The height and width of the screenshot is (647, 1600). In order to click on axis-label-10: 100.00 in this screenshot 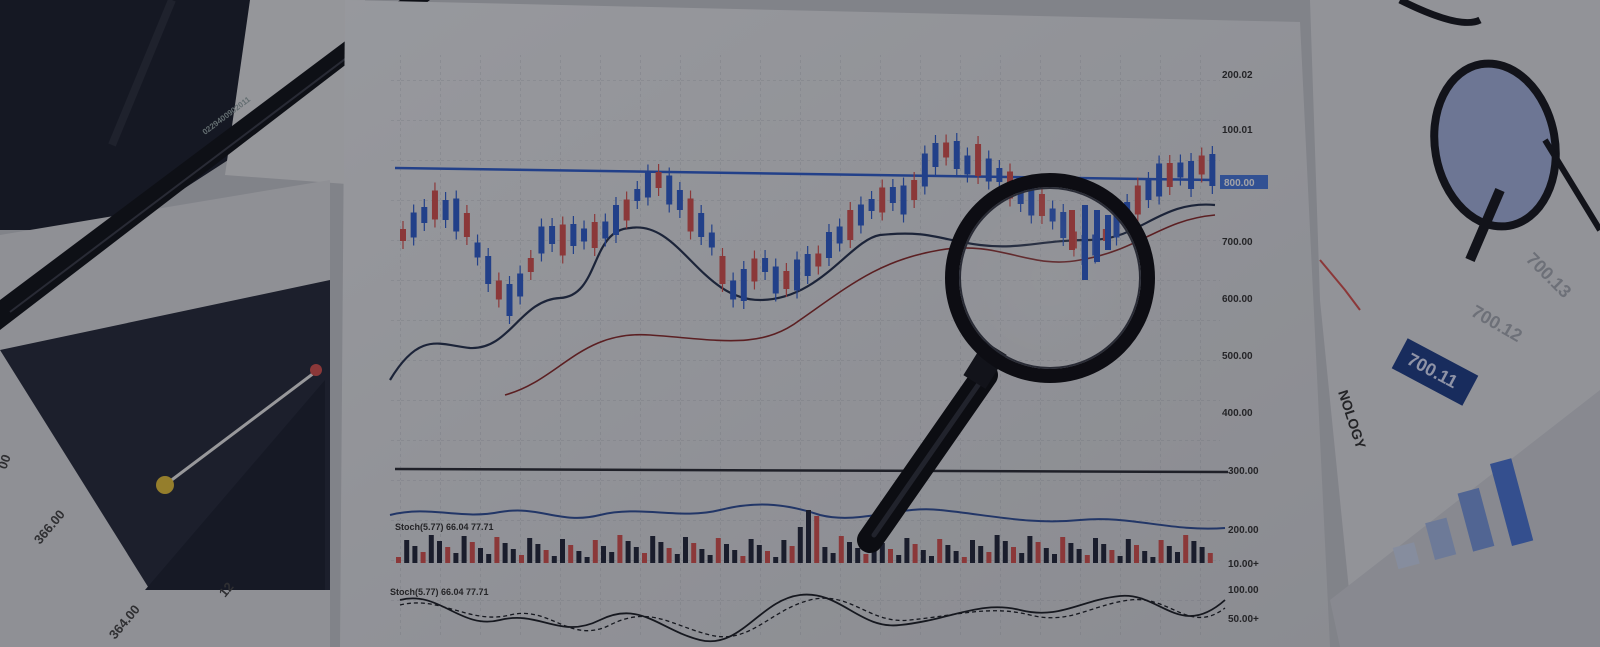, I will do `click(1243, 590)`.